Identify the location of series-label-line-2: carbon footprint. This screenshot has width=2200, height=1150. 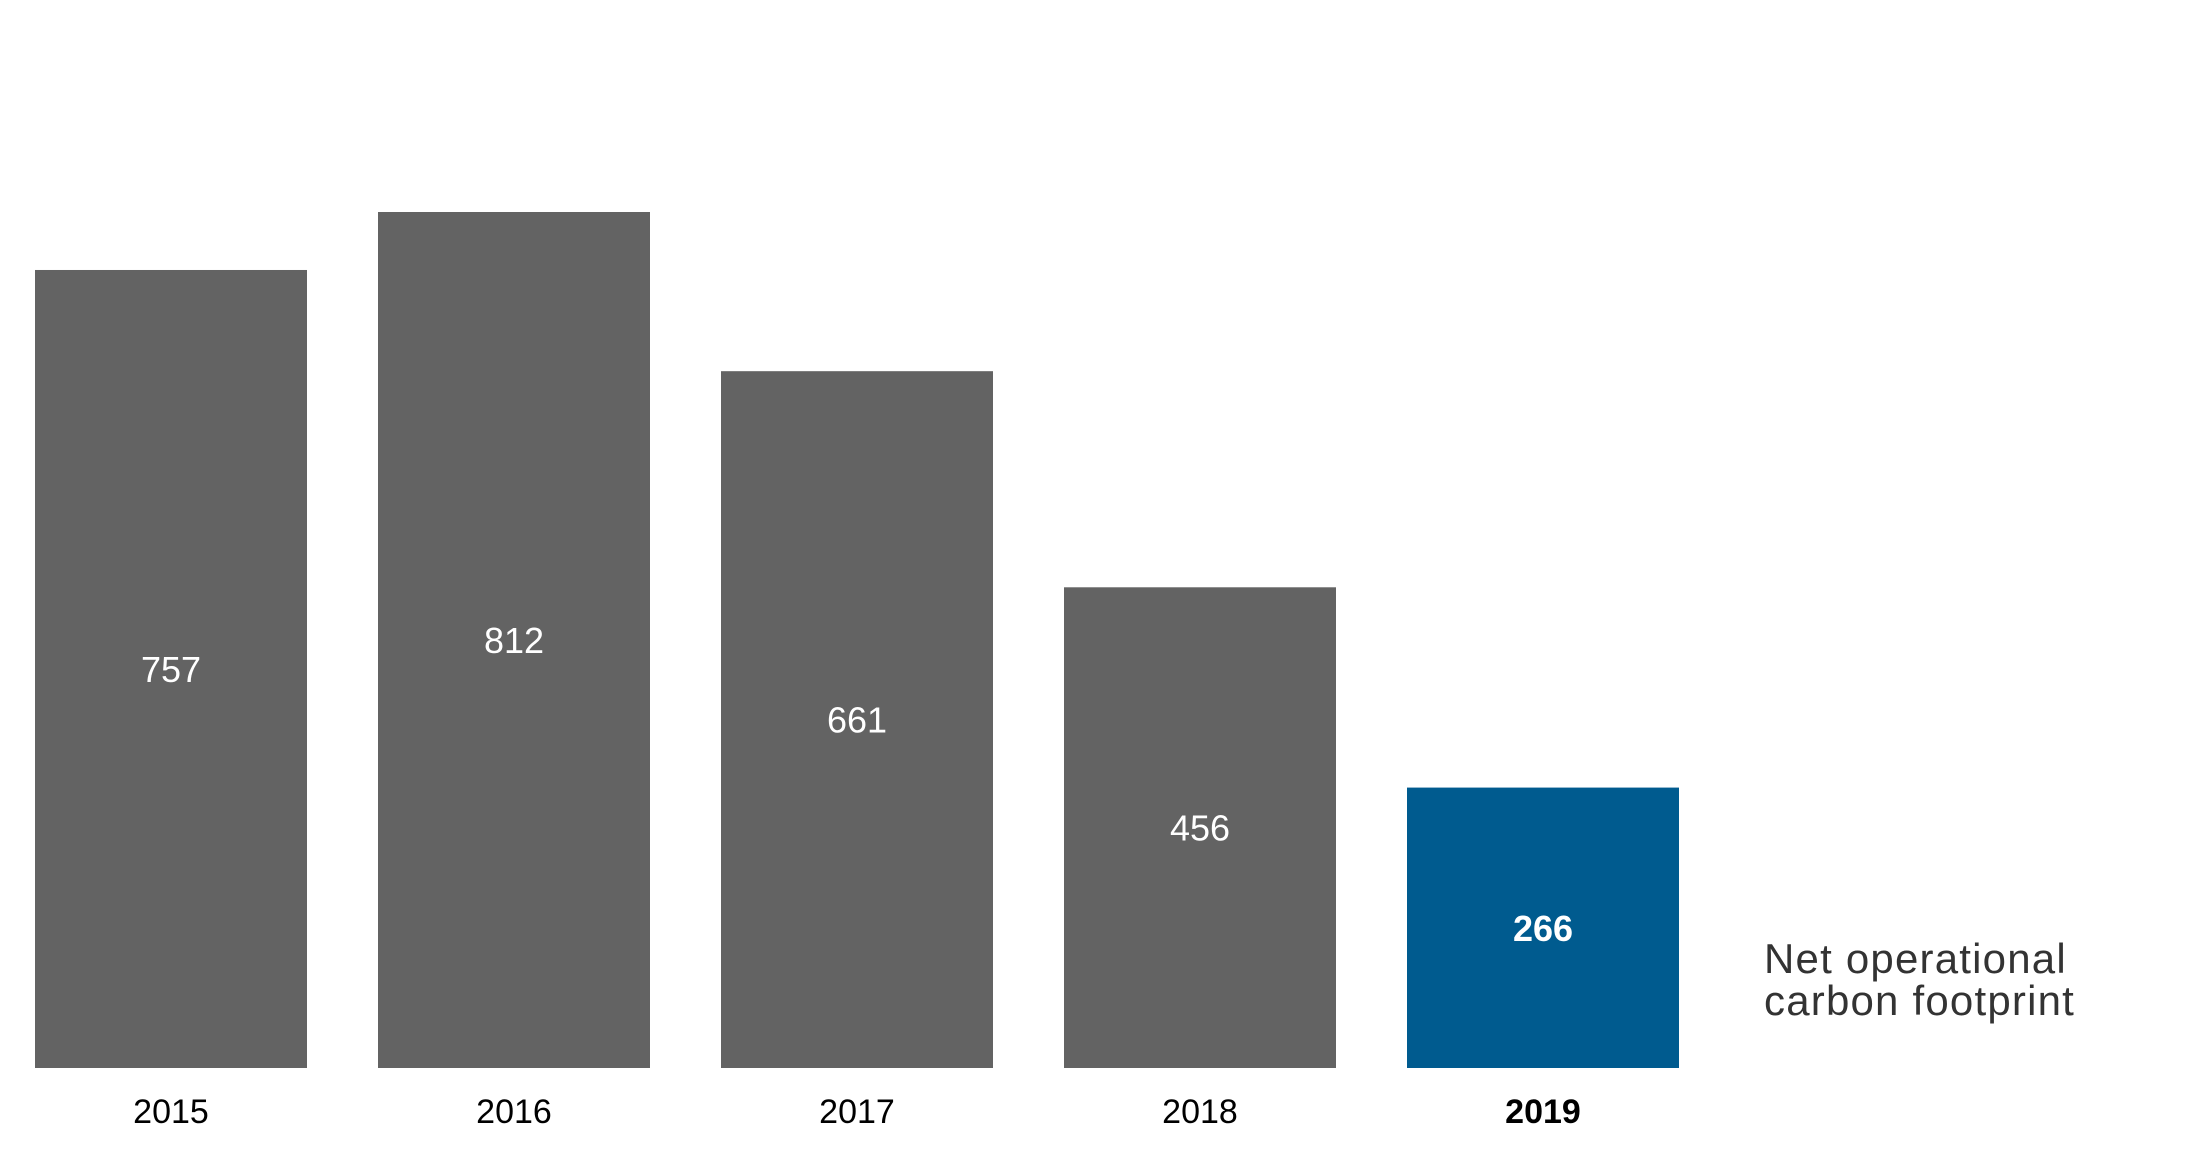
(1920, 1000).